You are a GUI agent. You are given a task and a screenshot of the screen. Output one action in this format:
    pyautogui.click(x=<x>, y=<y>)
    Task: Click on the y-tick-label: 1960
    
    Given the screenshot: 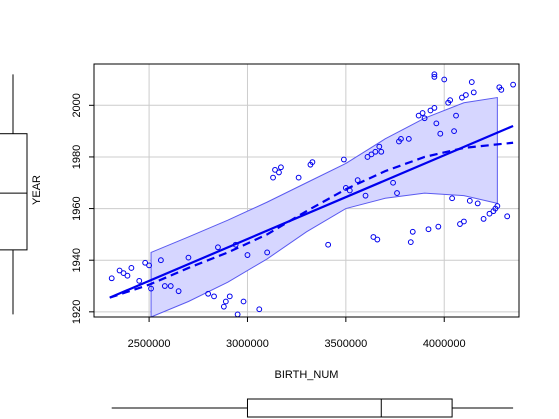 What is the action you would take?
    pyautogui.click(x=77, y=208)
    